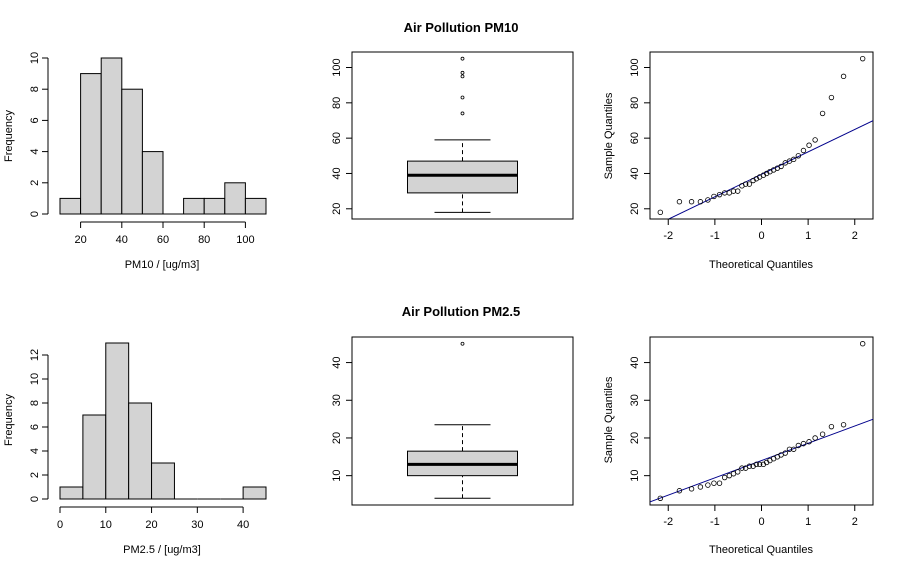 Image resolution: width=900 pixels, height=570 pixels. Describe the element at coordinates (197, 525) in the screenshot. I see `row2-hist-xtick-label: 30` at that location.